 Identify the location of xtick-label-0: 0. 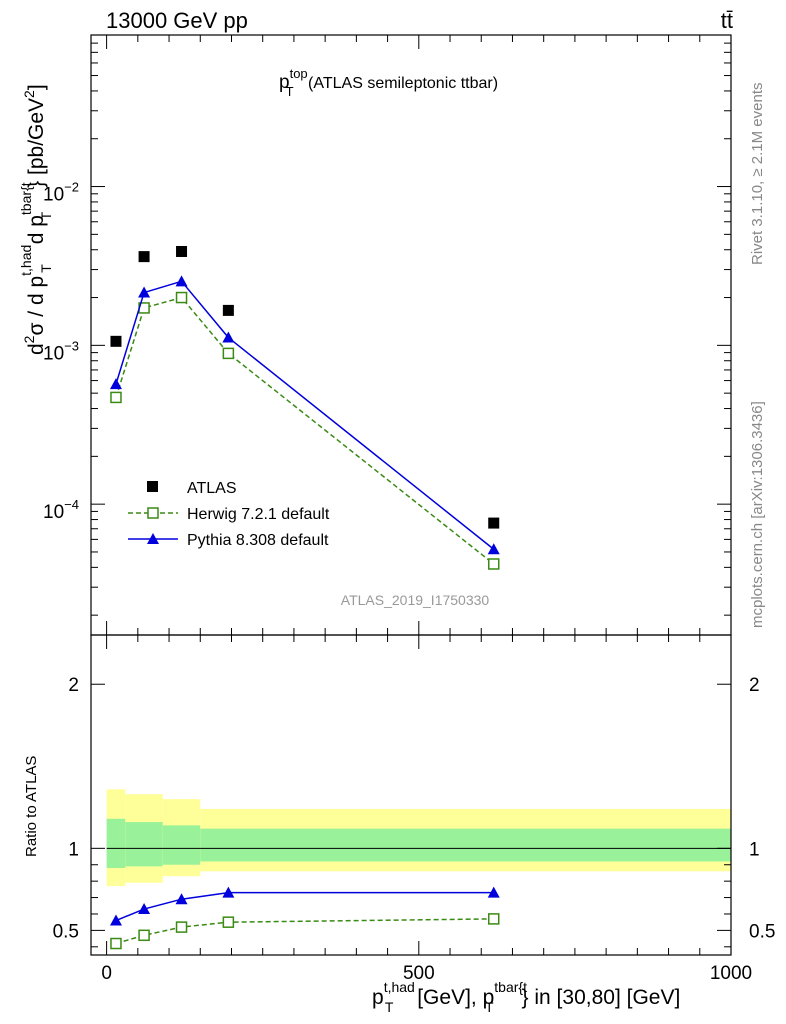
(106, 973).